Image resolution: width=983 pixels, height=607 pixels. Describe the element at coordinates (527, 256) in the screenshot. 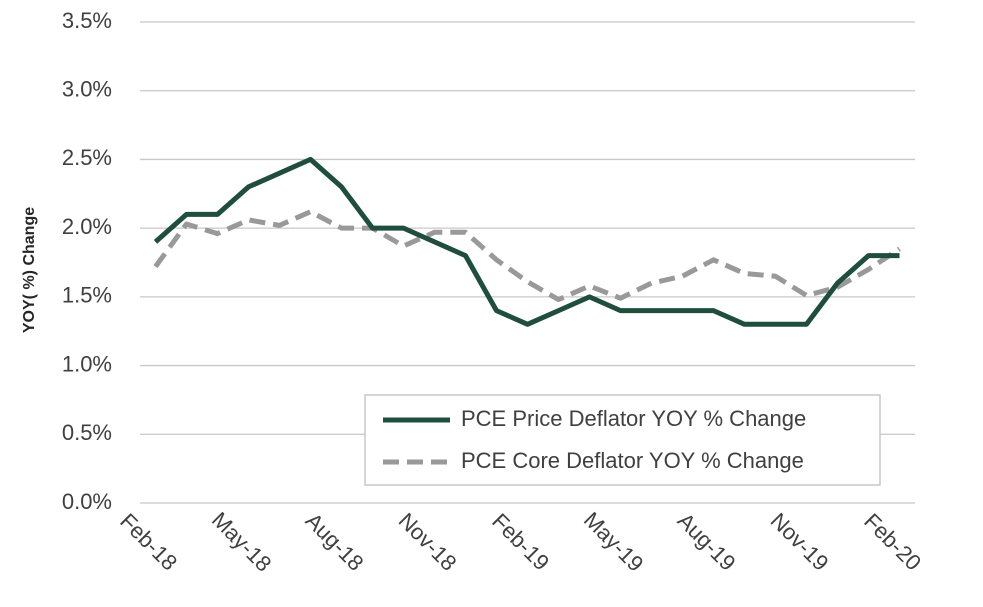

I see `line-series` at that location.